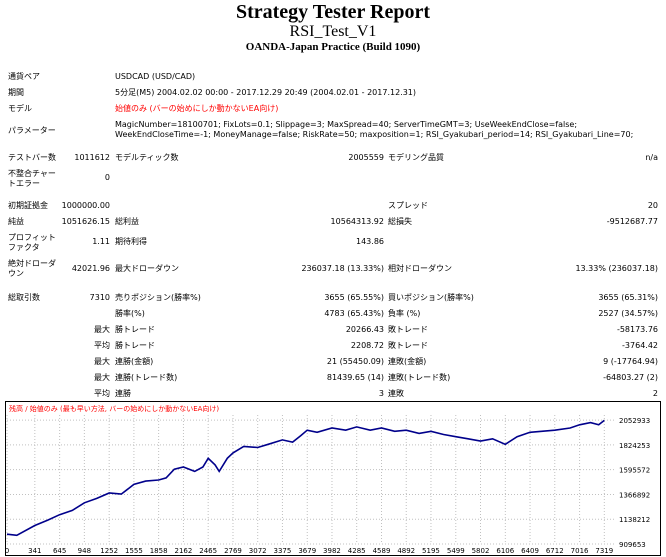 This screenshot has height=557, width=666. I want to click on avg-loss-label: 敗トレード, so click(408, 345).